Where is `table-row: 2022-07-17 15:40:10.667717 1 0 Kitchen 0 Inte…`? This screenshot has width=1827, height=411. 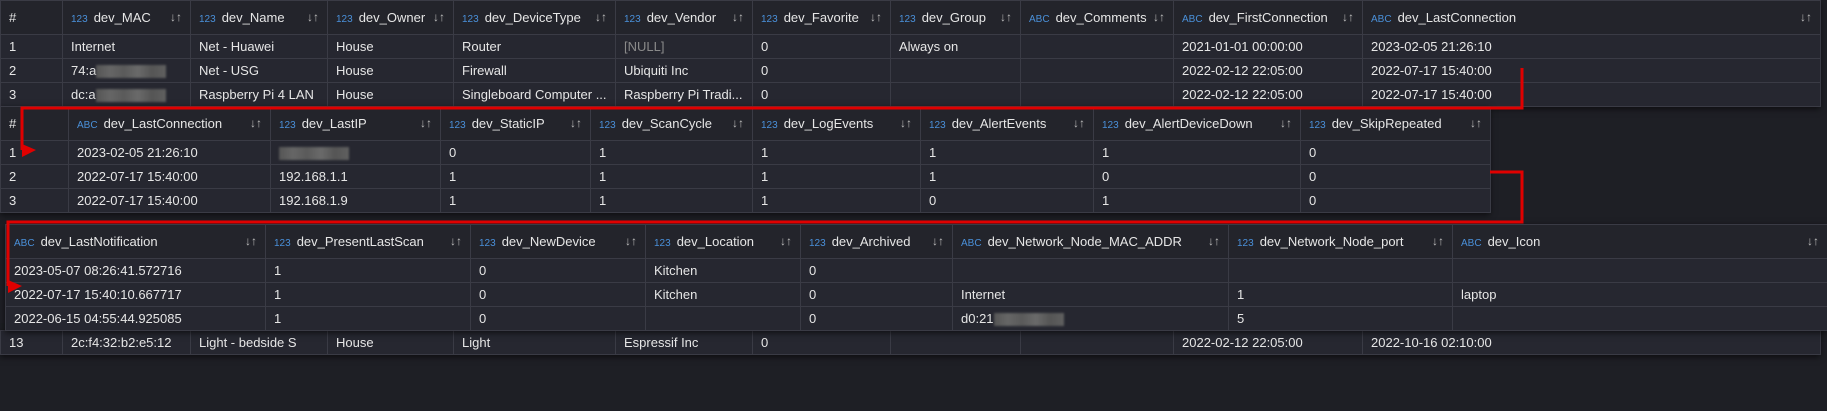 table-row: 2022-07-17 15:40:10.667717 1 0 Kitchen 0 Inte… is located at coordinates (916, 294).